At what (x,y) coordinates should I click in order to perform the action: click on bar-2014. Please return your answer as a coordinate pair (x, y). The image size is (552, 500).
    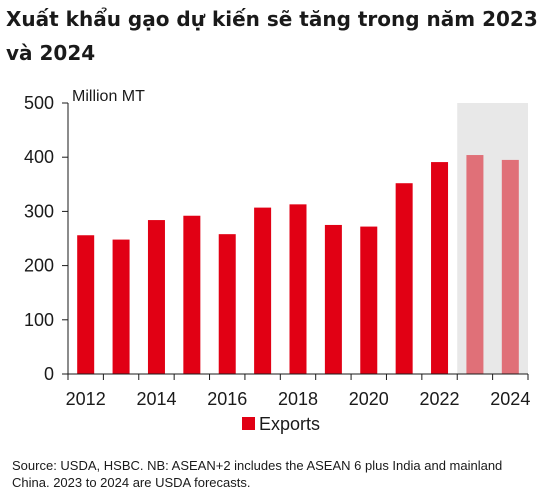
    Looking at the image, I should click on (156, 297).